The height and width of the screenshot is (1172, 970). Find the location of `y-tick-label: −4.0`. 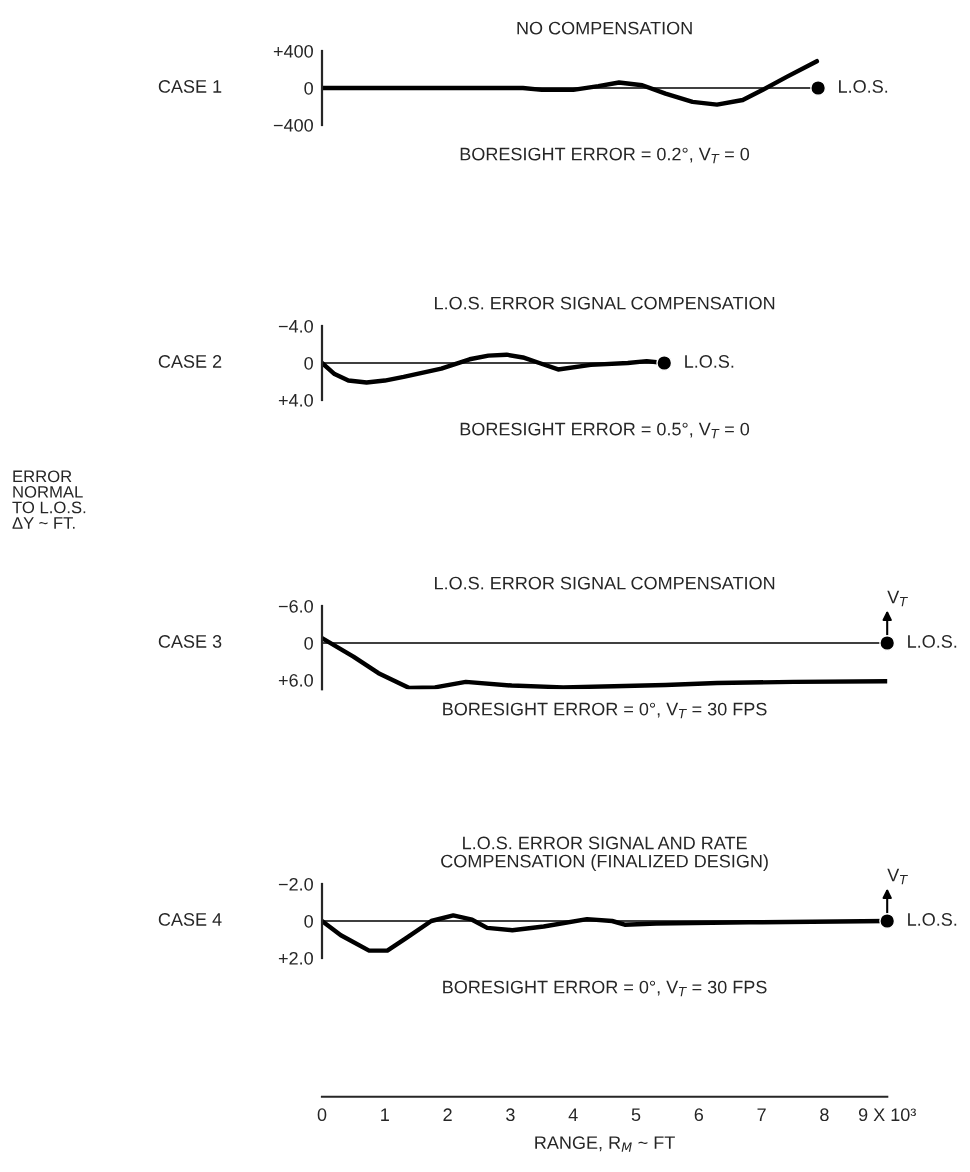

y-tick-label: −4.0 is located at coordinates (295, 326).